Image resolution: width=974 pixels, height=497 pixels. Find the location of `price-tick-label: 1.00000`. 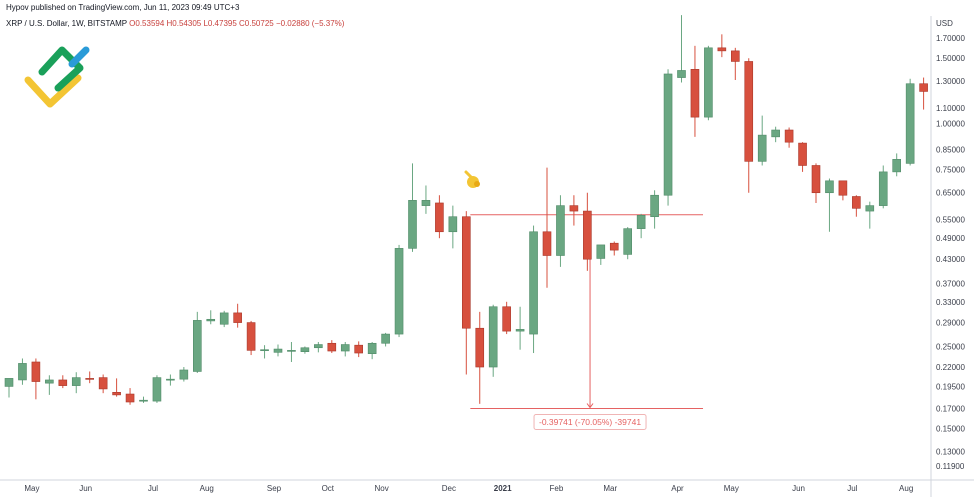

price-tick-label: 1.00000 is located at coordinates (950, 123).